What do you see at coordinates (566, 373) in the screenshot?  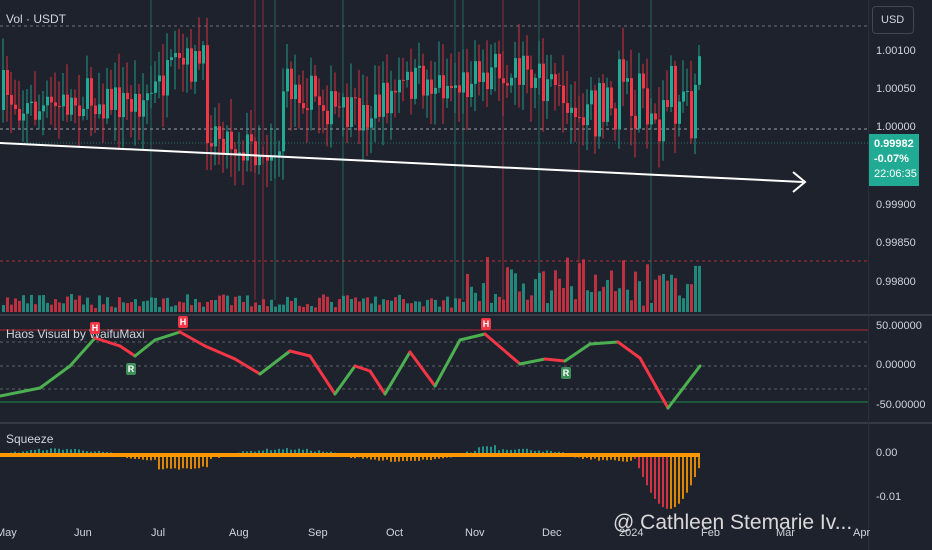 I see `haos-reversal-marker: R` at bounding box center [566, 373].